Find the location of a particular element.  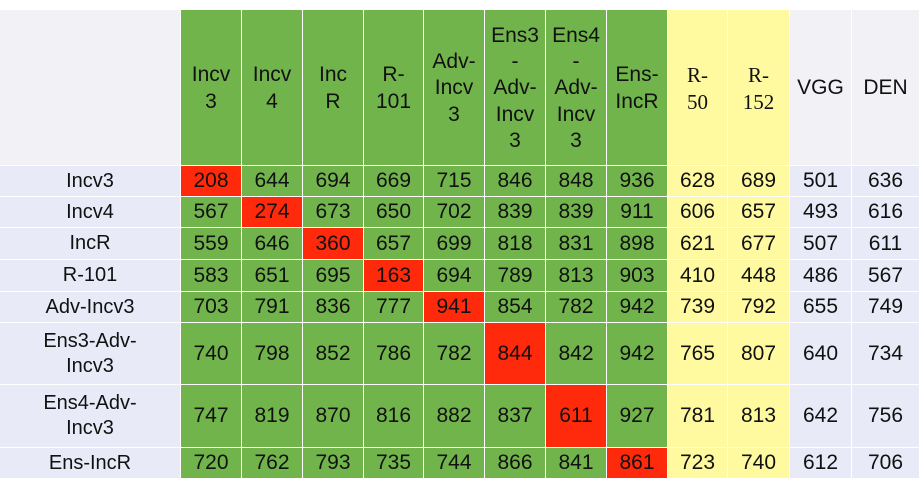

row-label: Incv4 is located at coordinates (90, 212).